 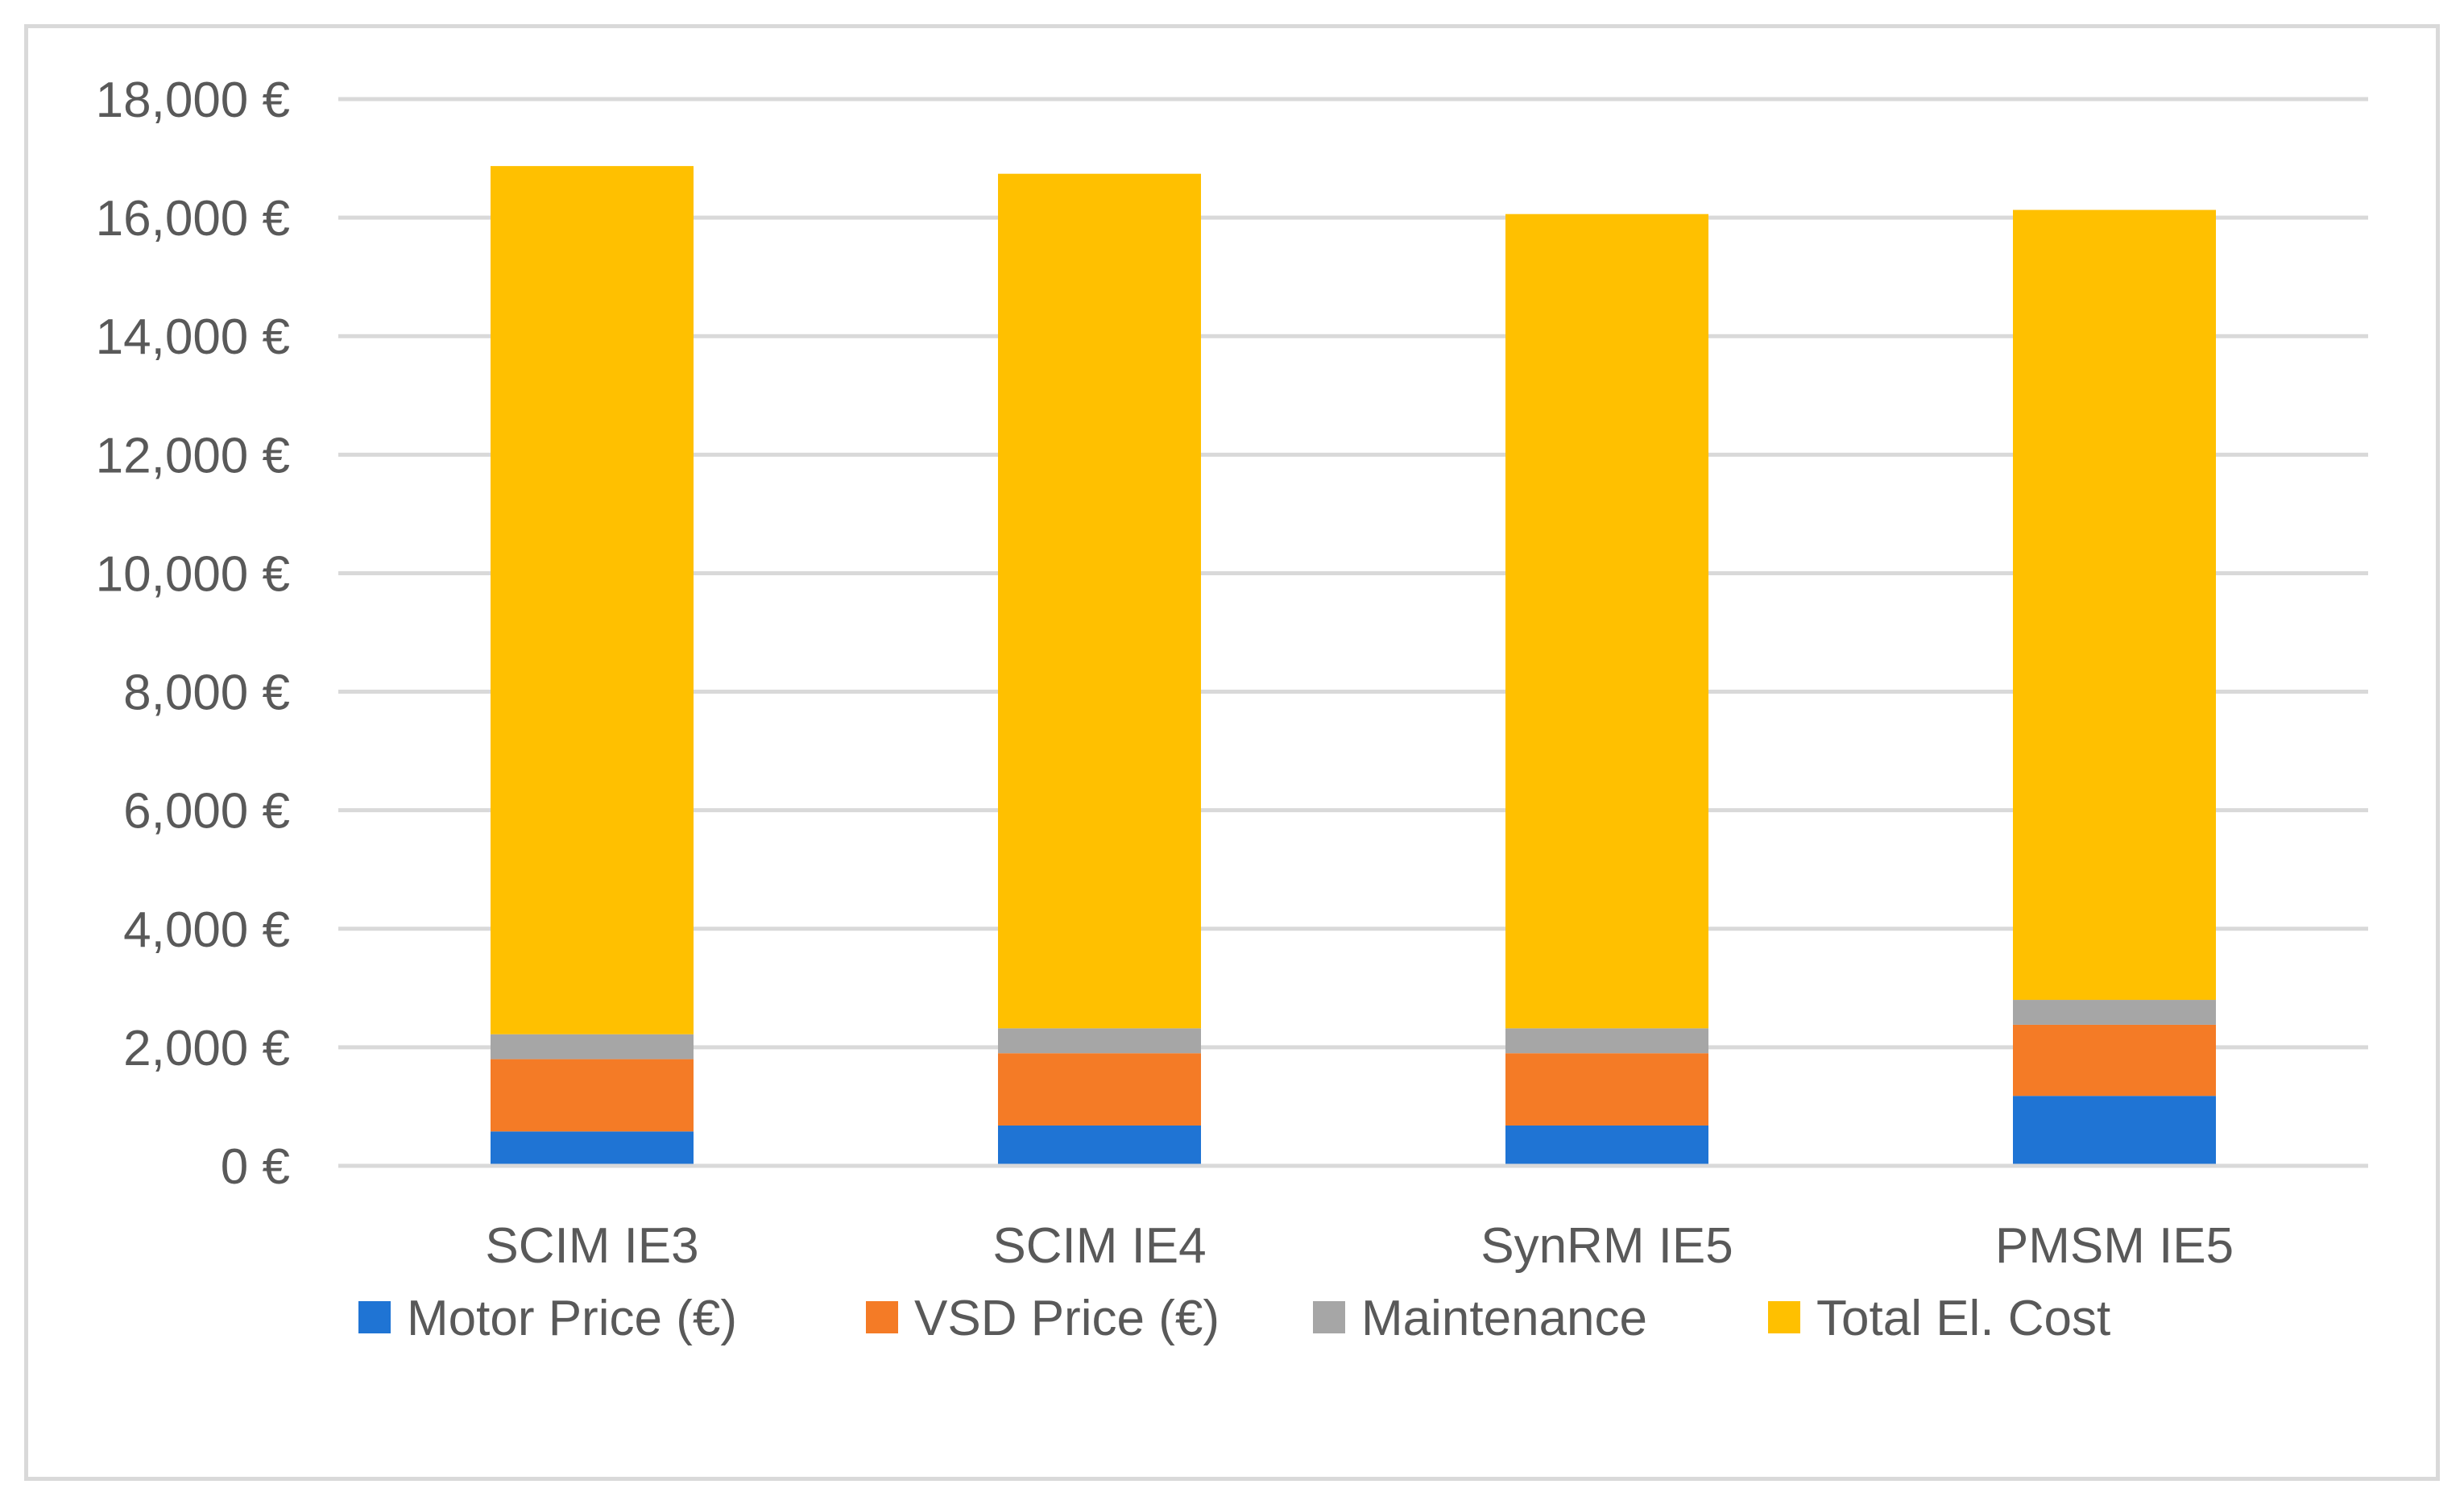 I want to click on y-tick-label: 6,000 €, so click(x=206, y=812).